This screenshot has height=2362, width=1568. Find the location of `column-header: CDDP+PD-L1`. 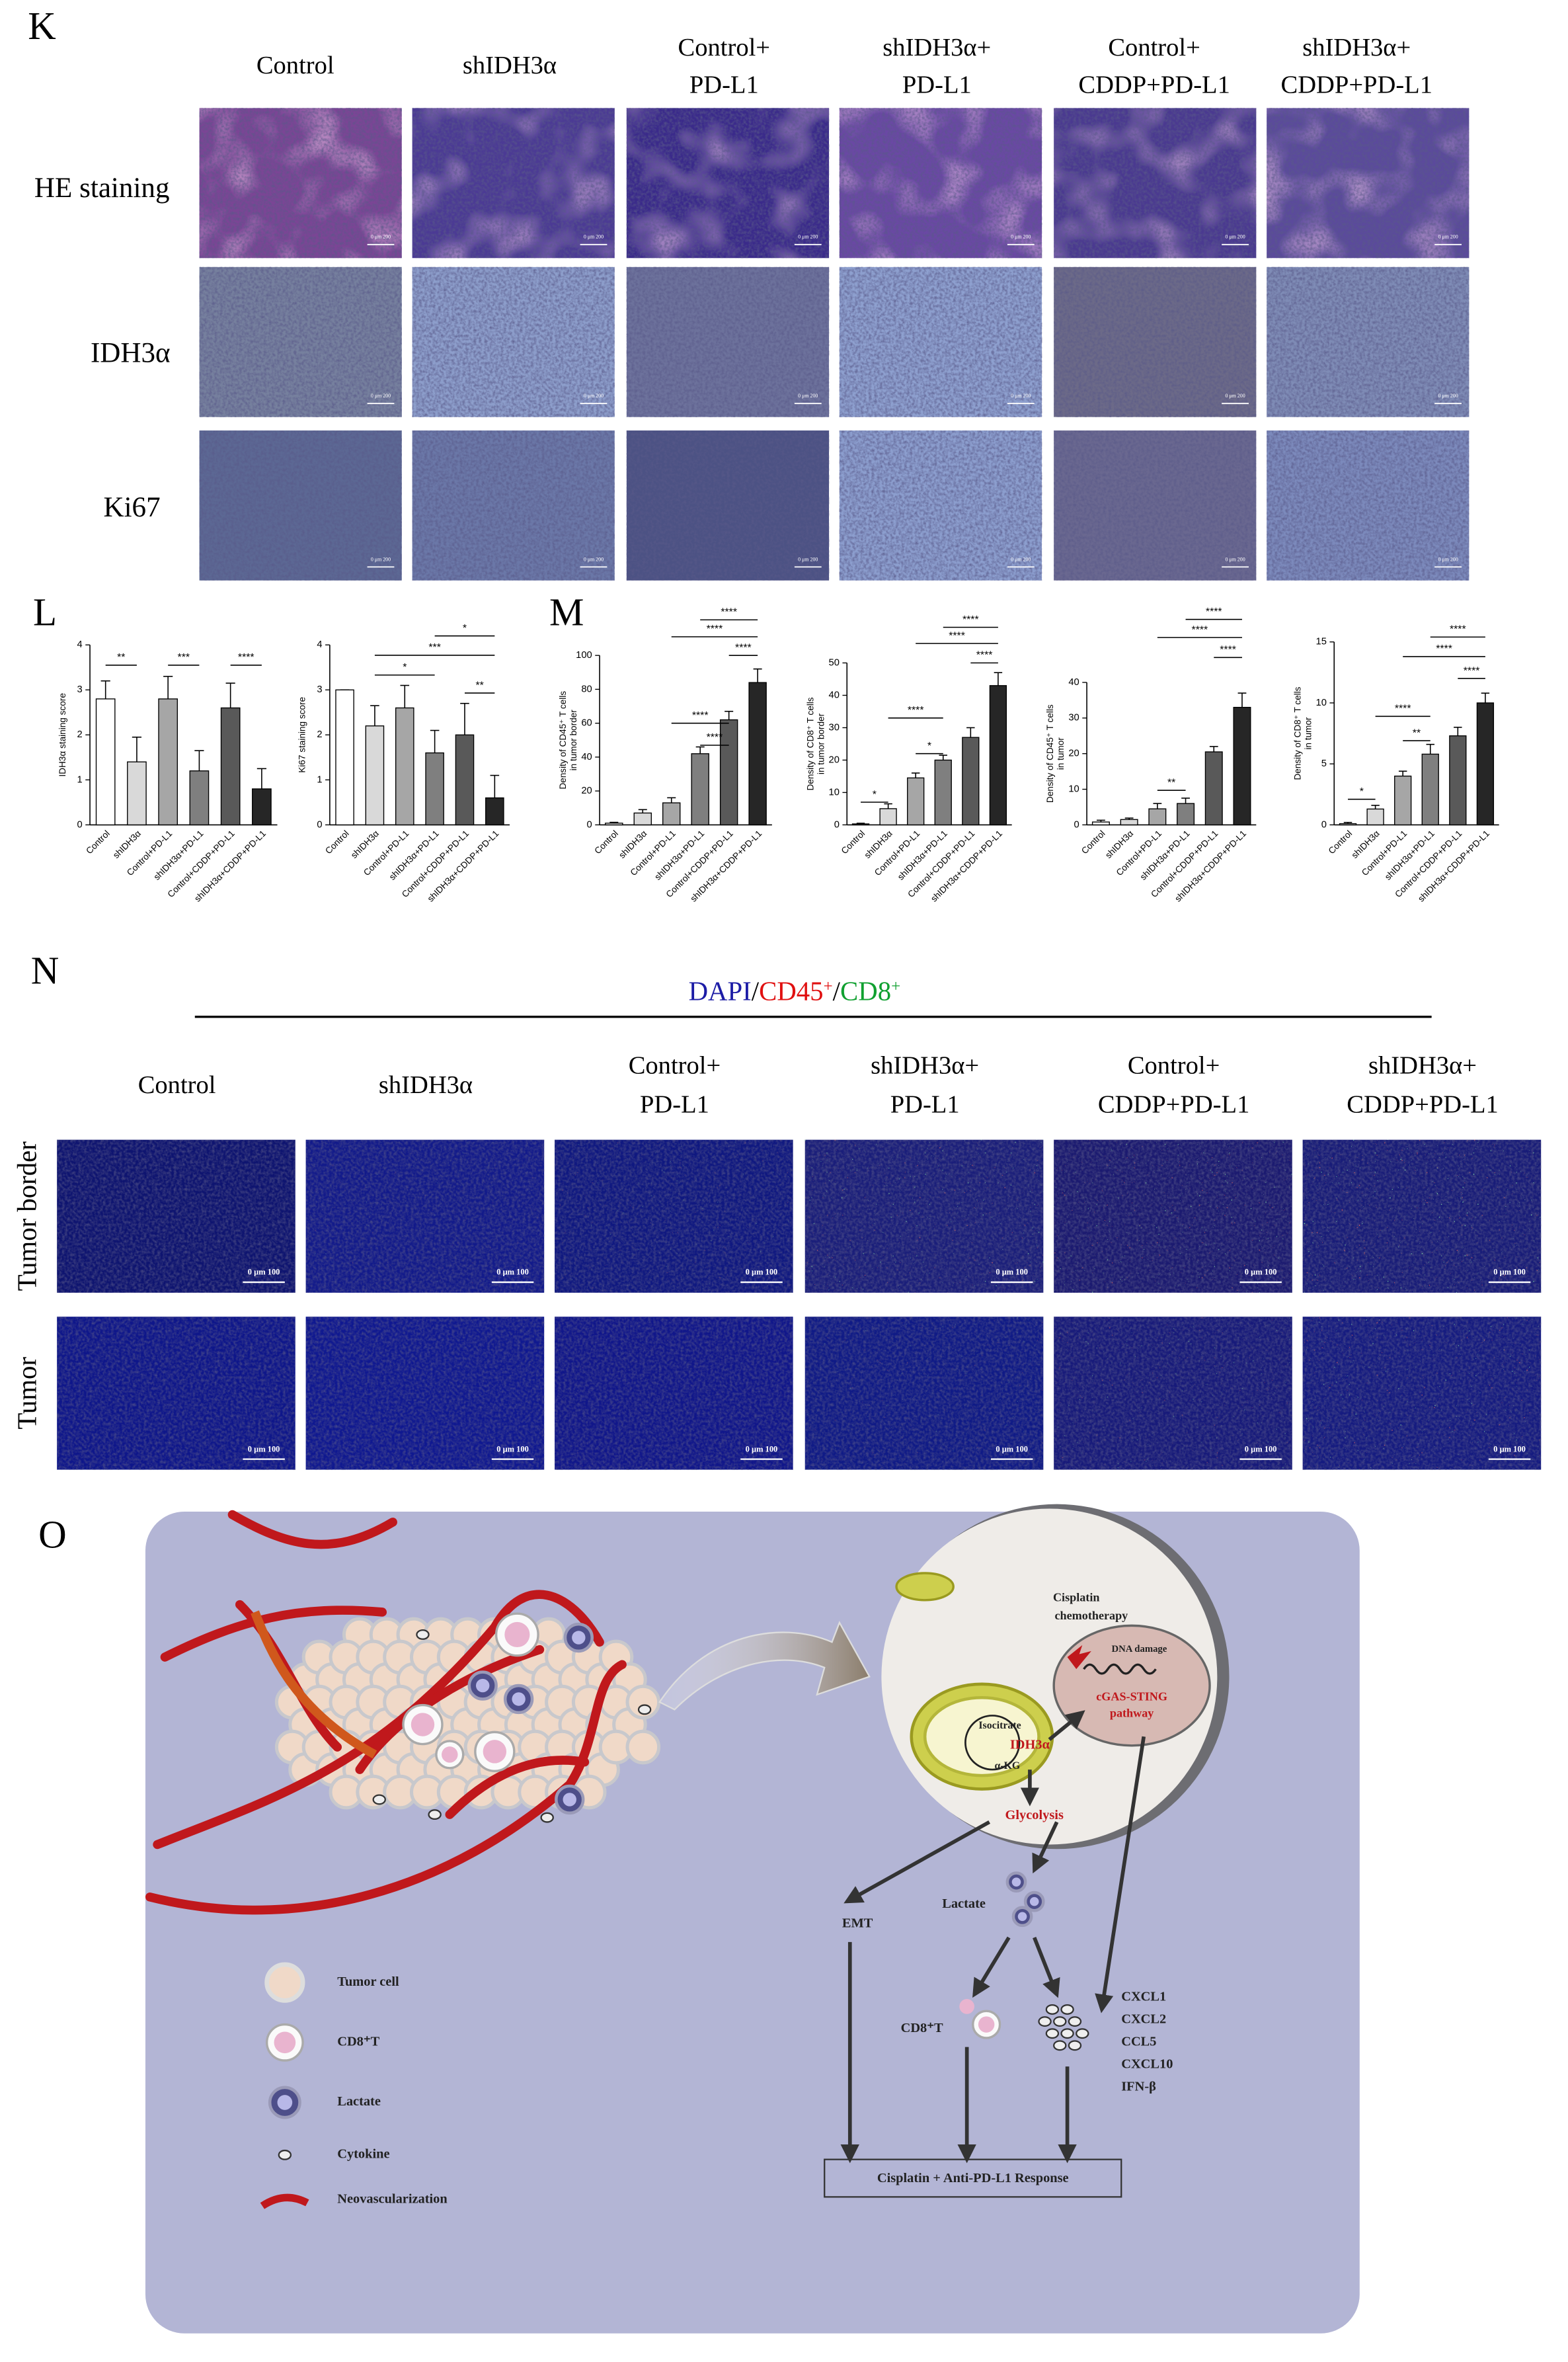

column-header: CDDP+PD-L1 is located at coordinates (1357, 85).